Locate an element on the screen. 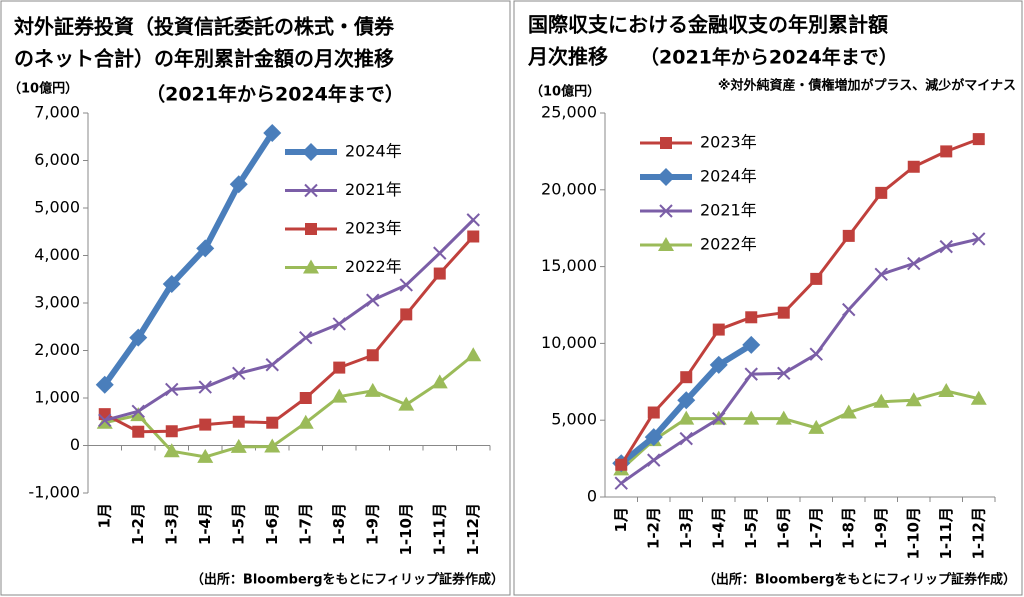  x-tick-label: 1-11月 is located at coordinates (946, 533).